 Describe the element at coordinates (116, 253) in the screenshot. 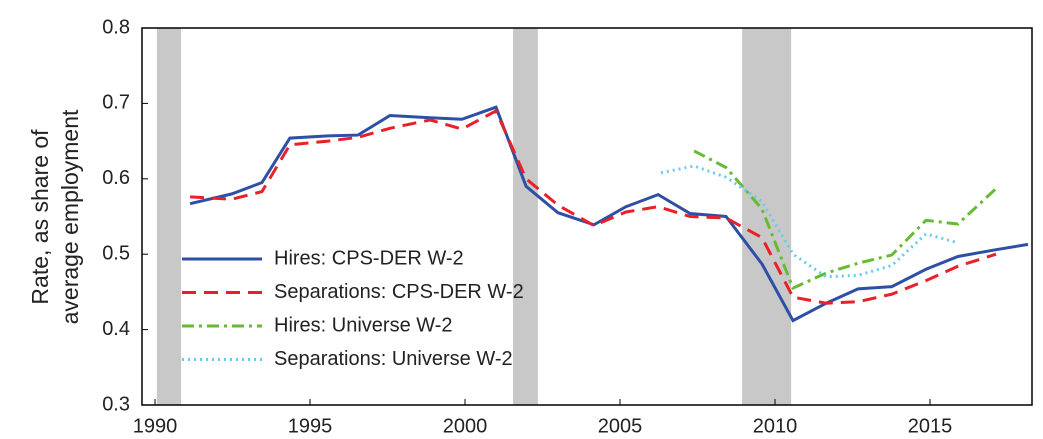

I see `y-tick-label: 0.5` at that location.